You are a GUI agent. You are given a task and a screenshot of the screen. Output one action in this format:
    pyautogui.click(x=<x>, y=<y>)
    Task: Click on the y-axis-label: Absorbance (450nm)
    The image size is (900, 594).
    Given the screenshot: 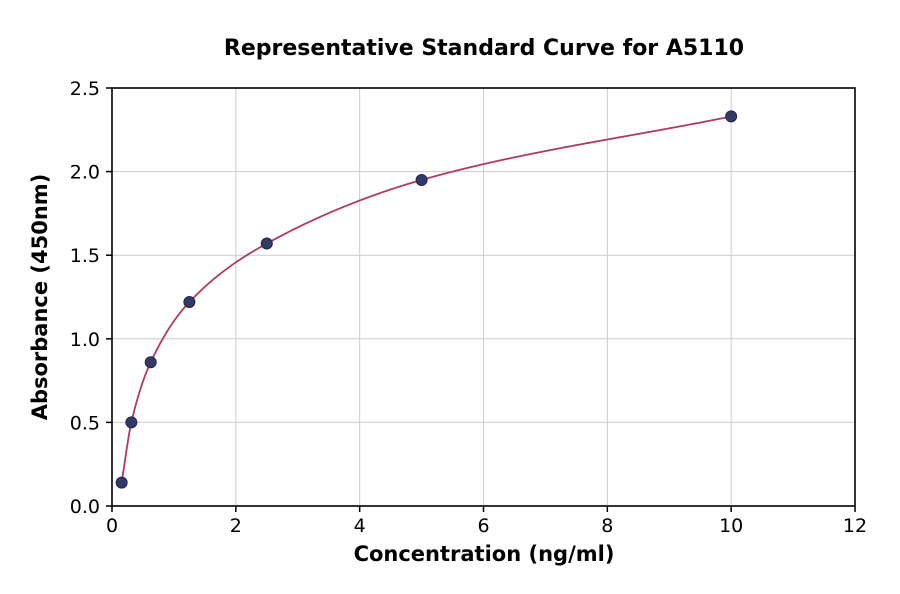 What is the action you would take?
    pyautogui.click(x=40, y=297)
    